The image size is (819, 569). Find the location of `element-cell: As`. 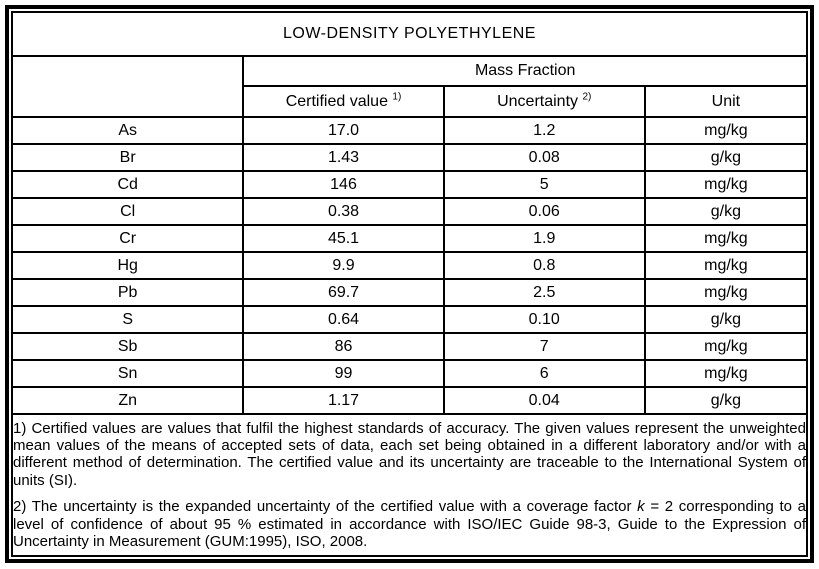

element-cell: As is located at coordinates (127, 130).